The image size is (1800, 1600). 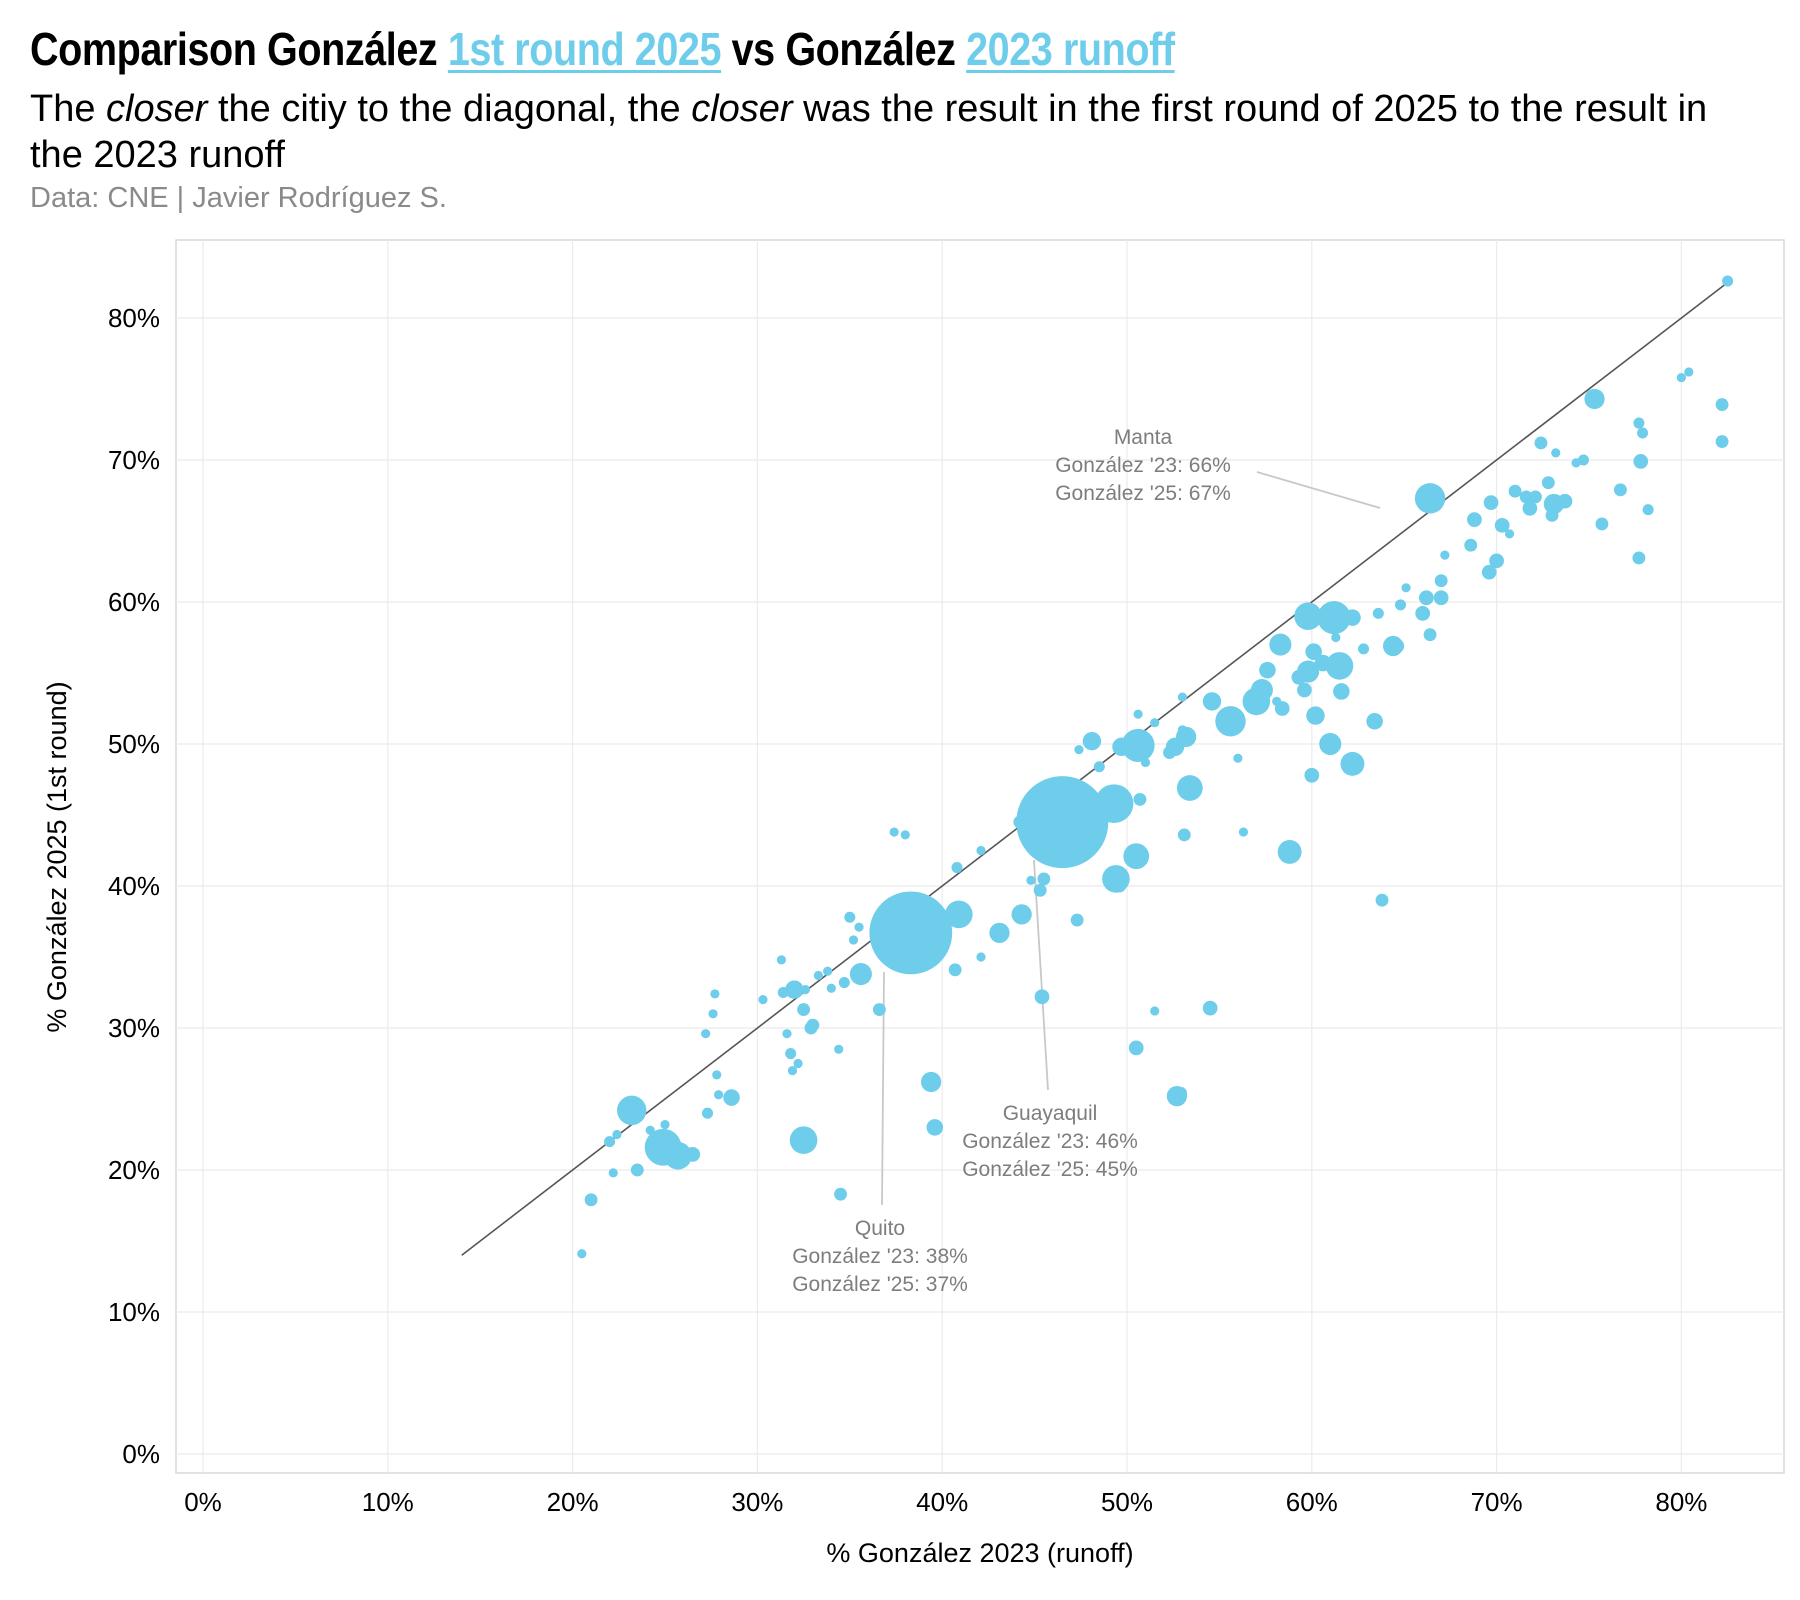 What do you see at coordinates (1070, 49) in the screenshot?
I see `title-link-2023-runoff: 2023 runoff` at bounding box center [1070, 49].